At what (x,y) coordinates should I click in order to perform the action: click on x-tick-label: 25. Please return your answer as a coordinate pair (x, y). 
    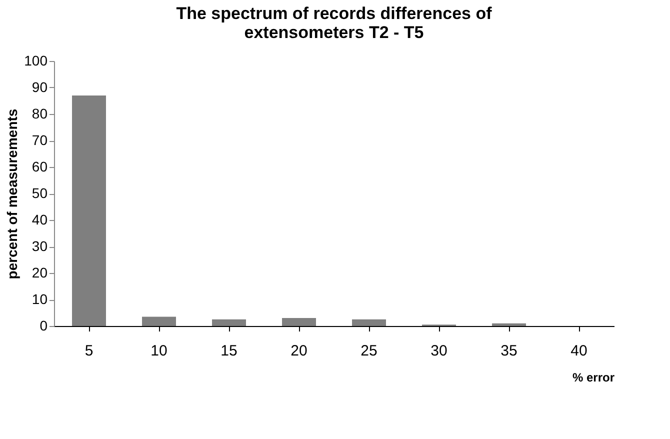
    Looking at the image, I should click on (369, 351).